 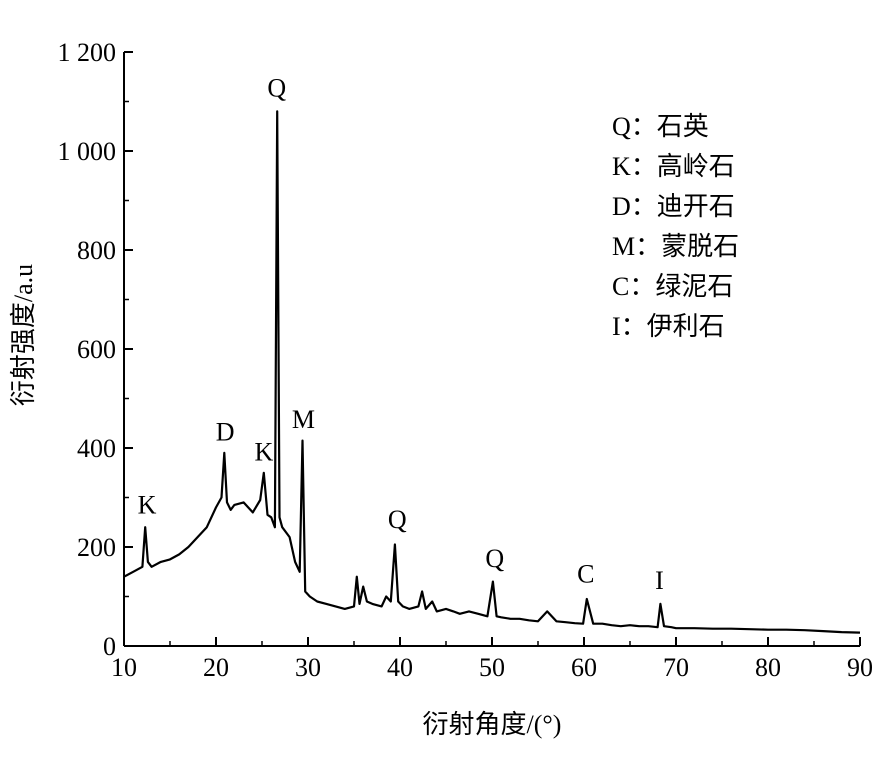 I want to click on x-tick-label: 80, so click(x=768, y=667).